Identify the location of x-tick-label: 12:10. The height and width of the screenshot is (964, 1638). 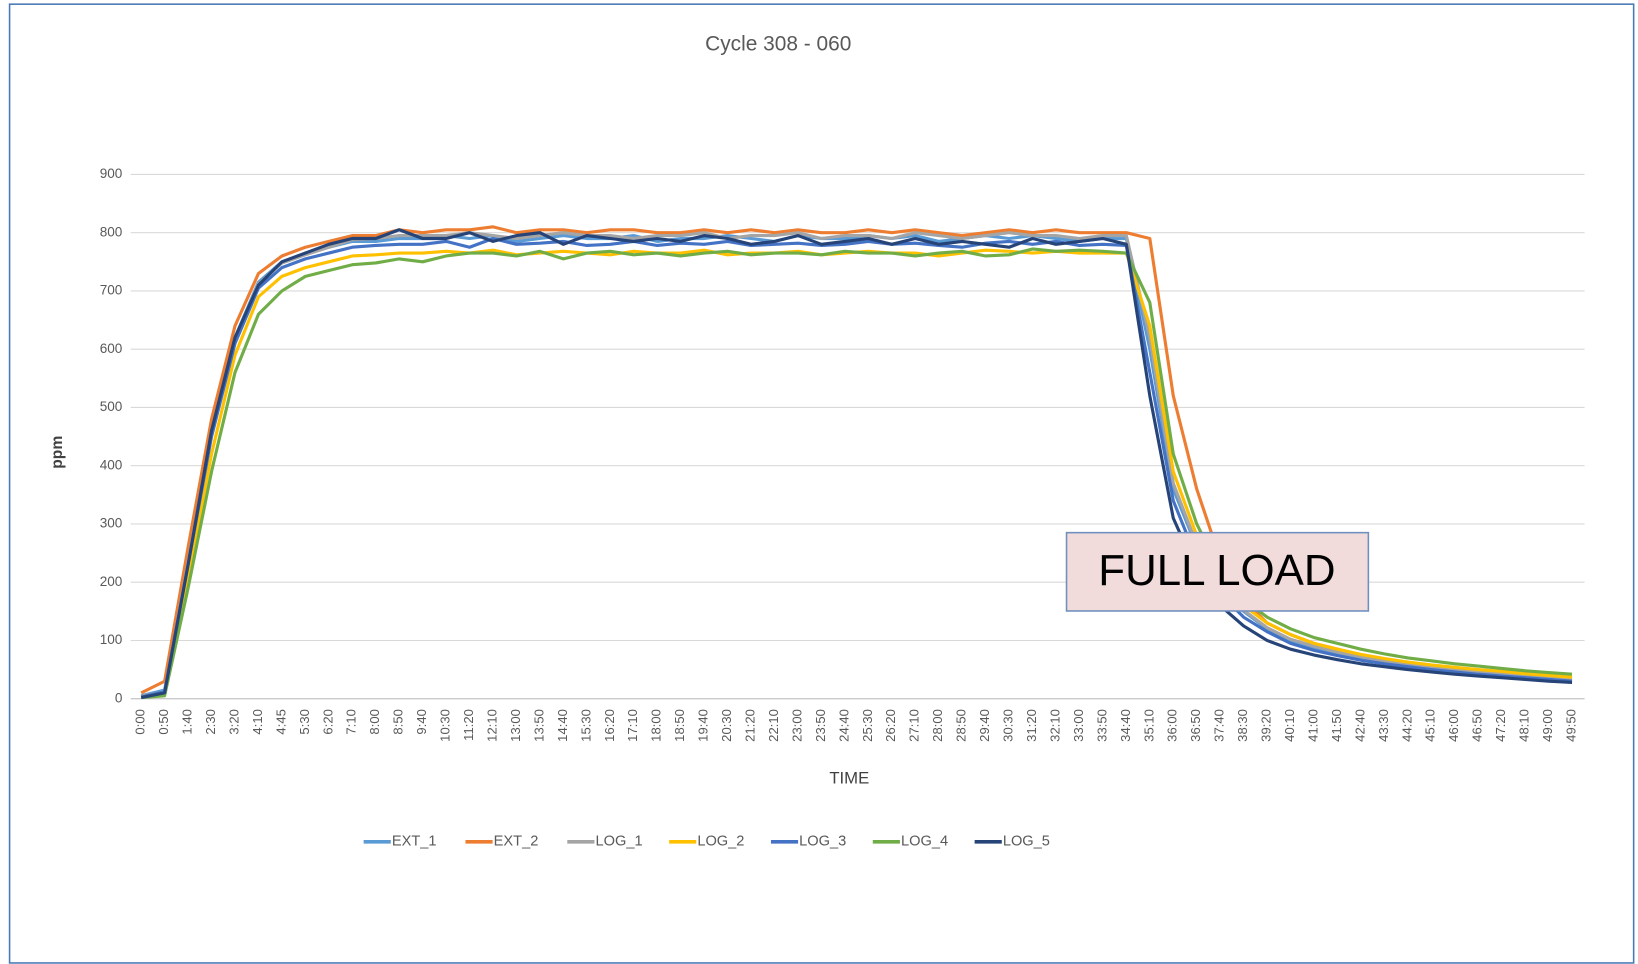
(491, 725).